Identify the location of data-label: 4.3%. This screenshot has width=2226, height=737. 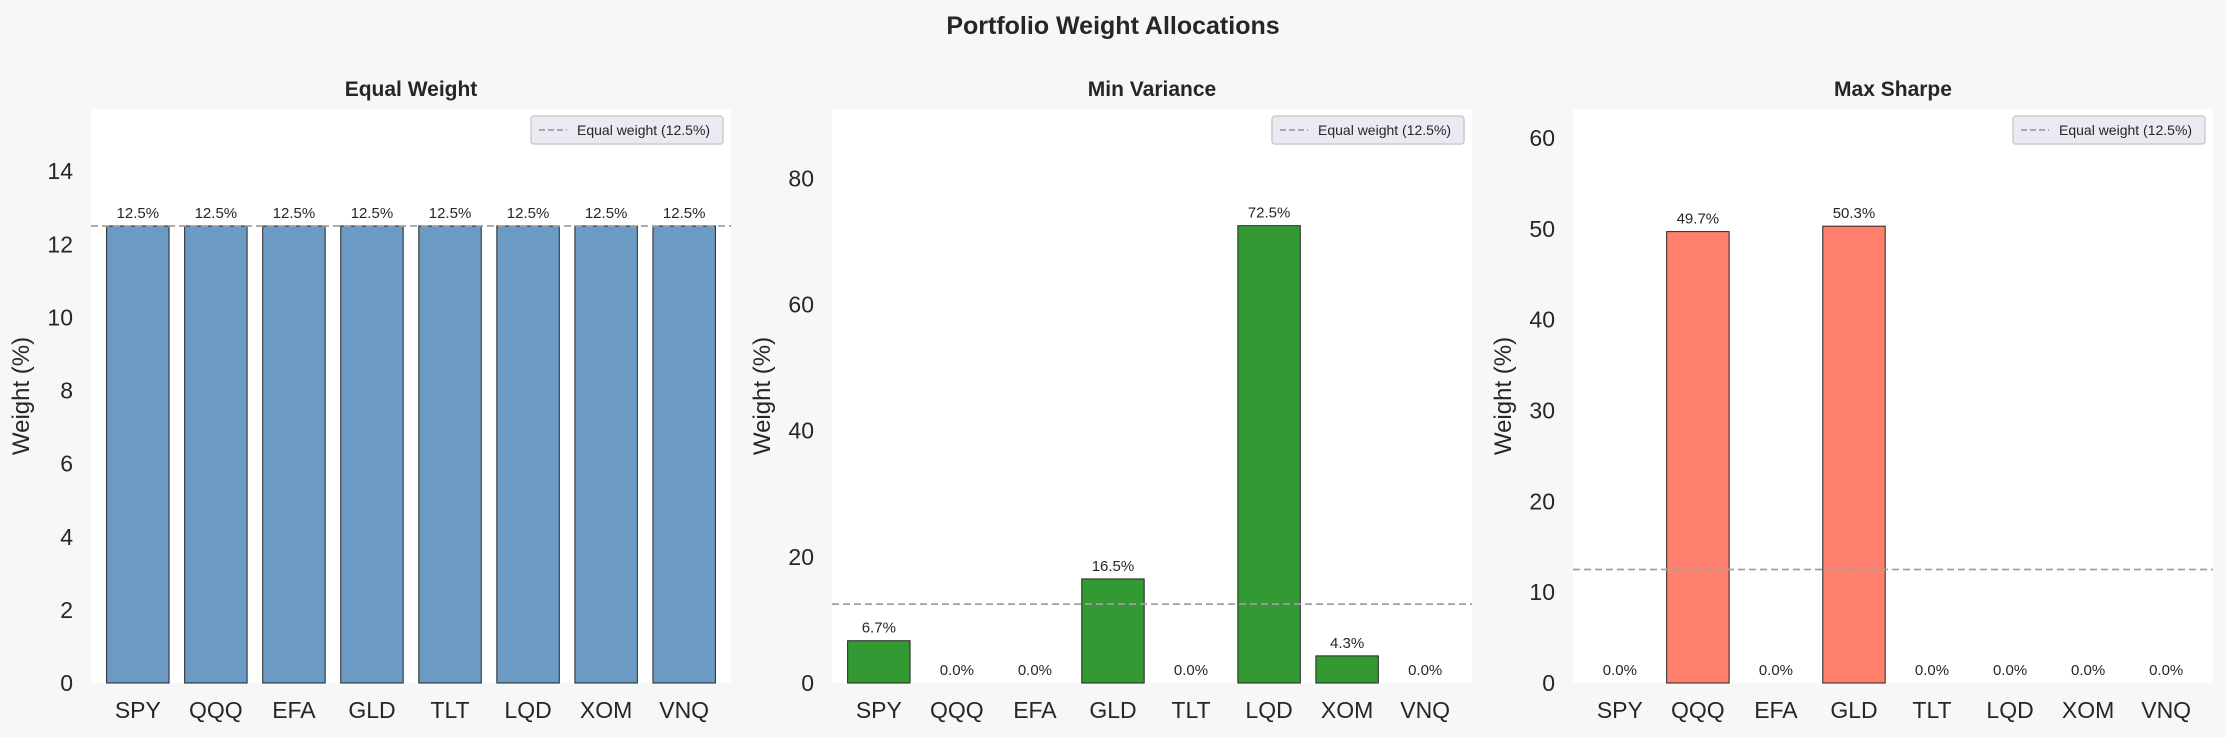
(1347, 643).